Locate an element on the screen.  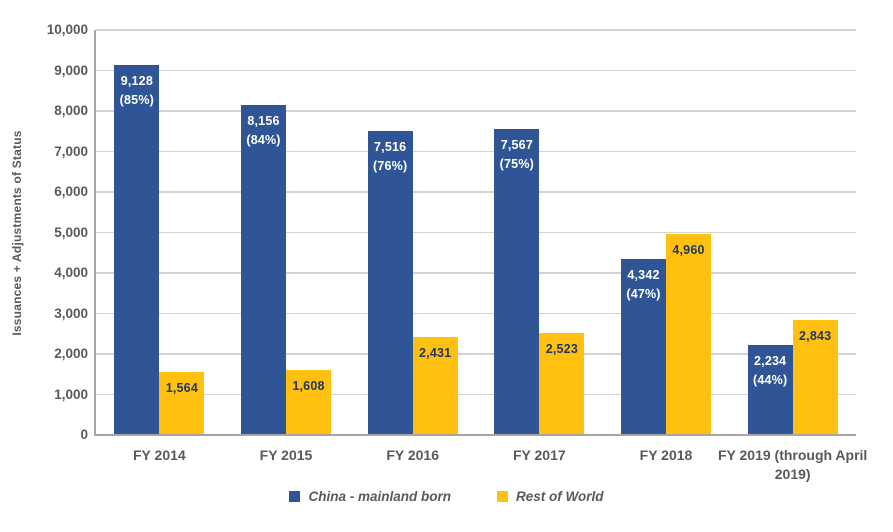
y-tick-label: 6,000 is located at coordinates (71, 191).